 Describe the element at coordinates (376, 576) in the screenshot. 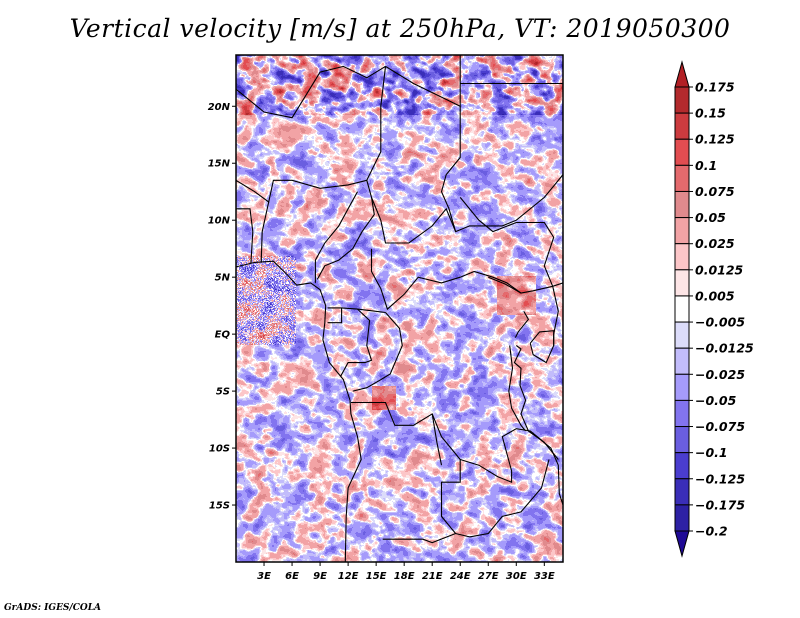

I see `x-tick-label: 15E` at that location.